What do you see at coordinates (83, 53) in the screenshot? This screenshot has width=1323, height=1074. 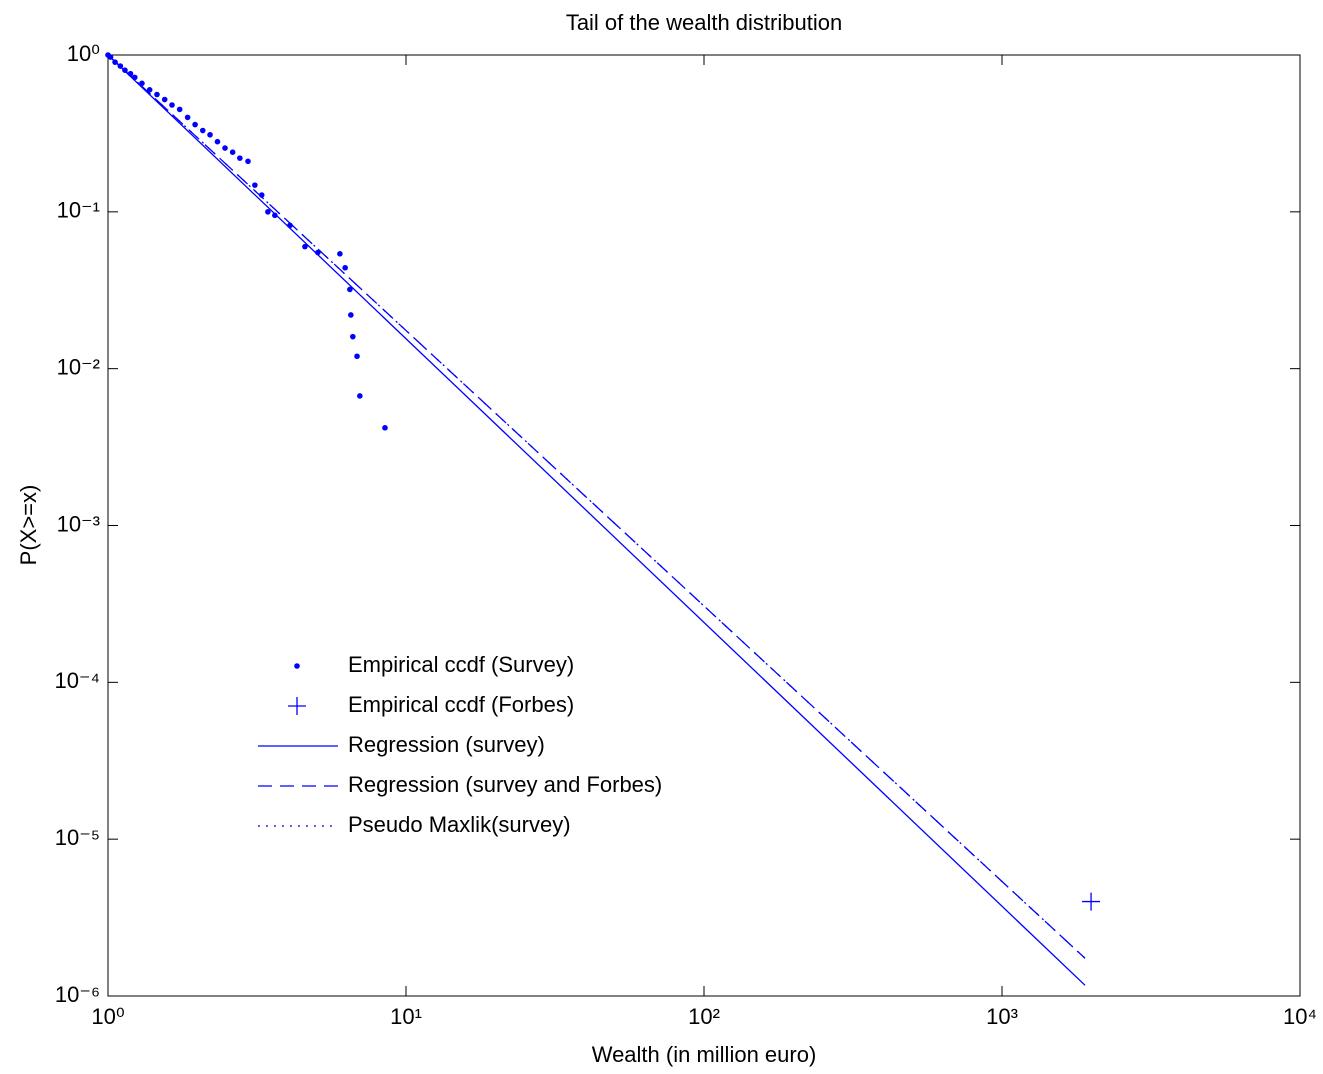 I see `y-tick-label: 10⁰` at bounding box center [83, 53].